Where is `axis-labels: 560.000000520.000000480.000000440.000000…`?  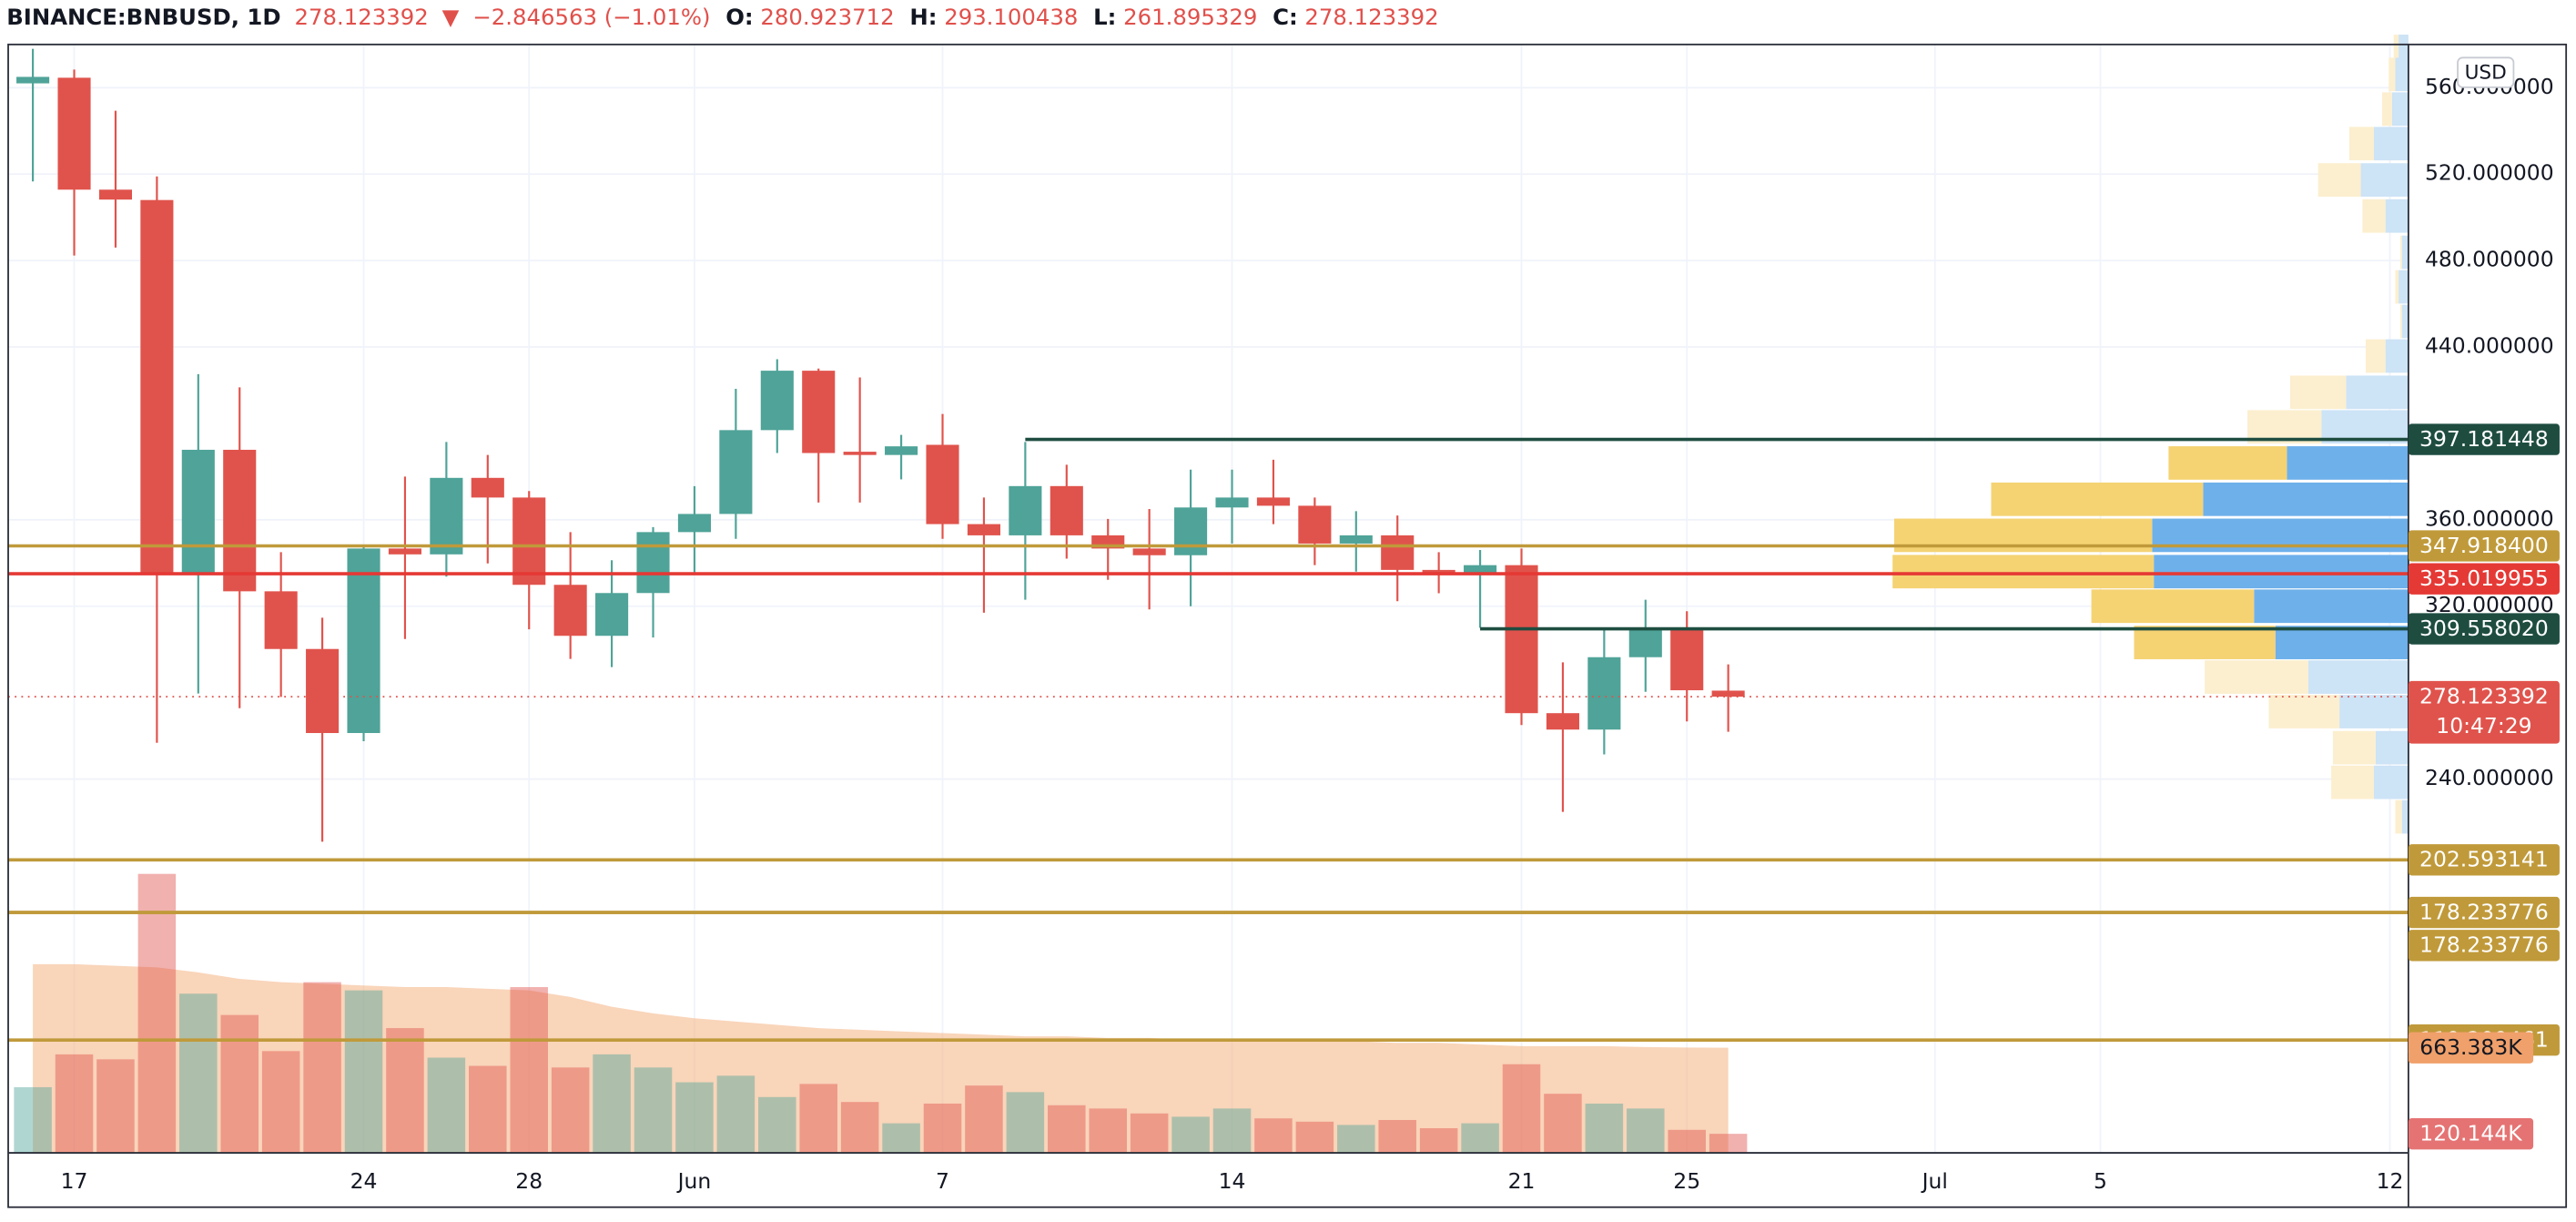 axis-labels: 560.000000520.000000480.000000440.000000… is located at coordinates (2484, 603).